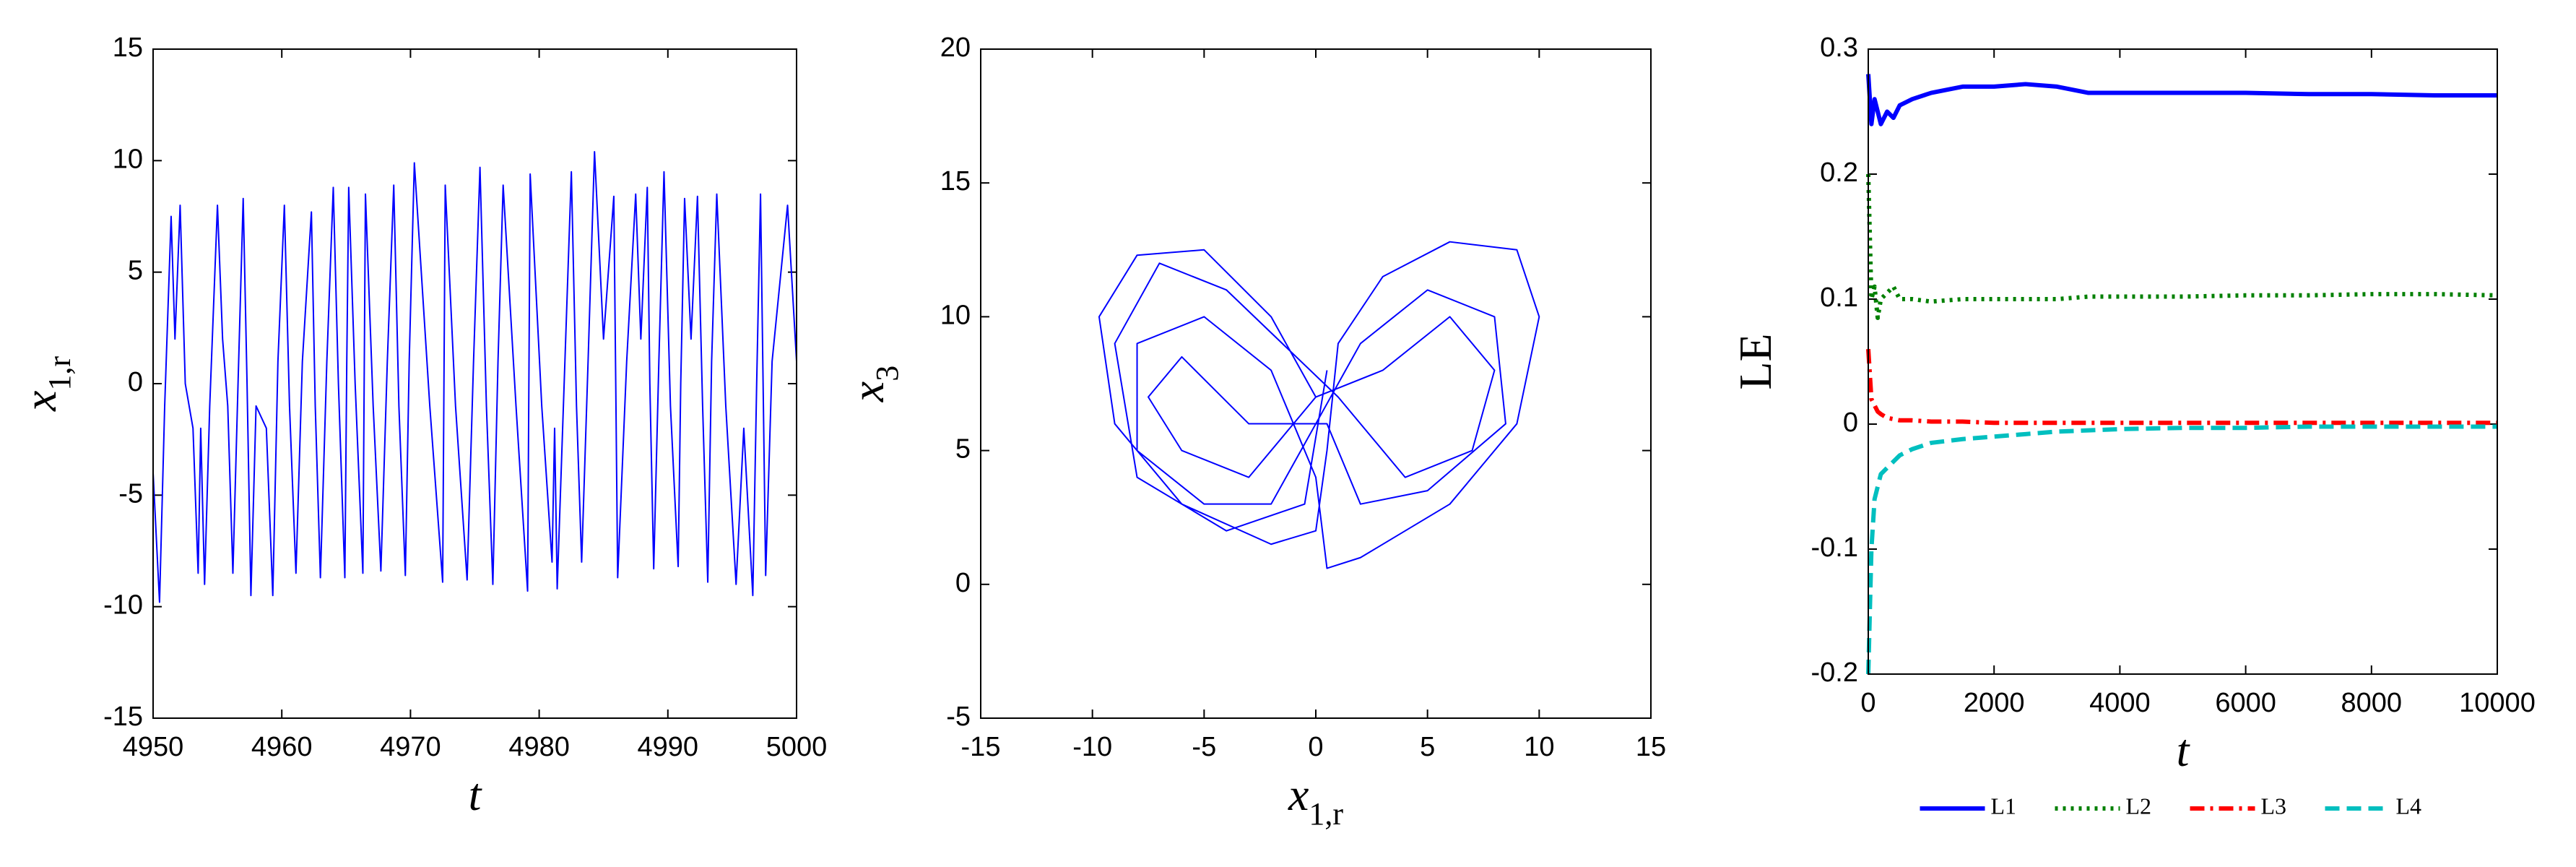 This screenshot has width=2576, height=867. What do you see at coordinates (2139, 806) in the screenshot?
I see `legend-label: L2` at bounding box center [2139, 806].